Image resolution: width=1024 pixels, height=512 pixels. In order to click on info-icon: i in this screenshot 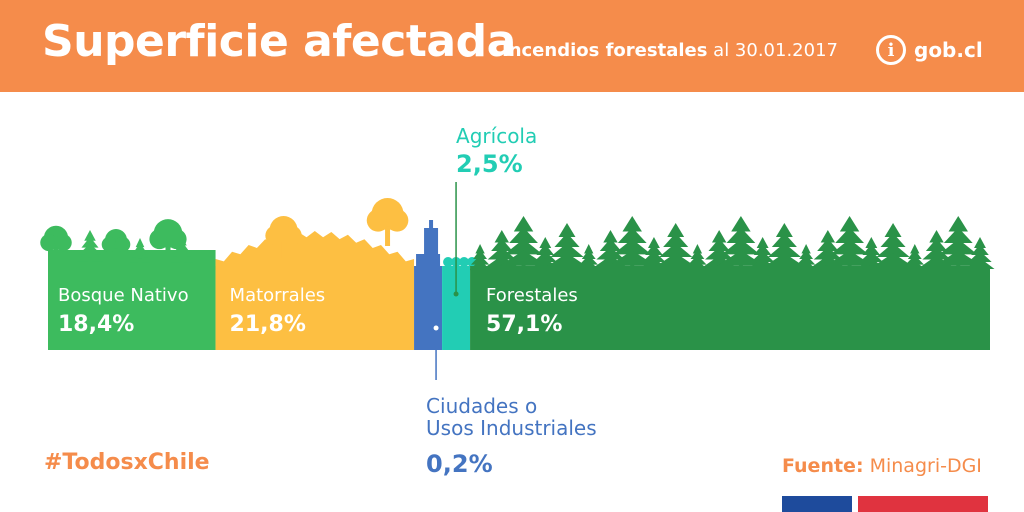, I will do `click(891, 50)`.